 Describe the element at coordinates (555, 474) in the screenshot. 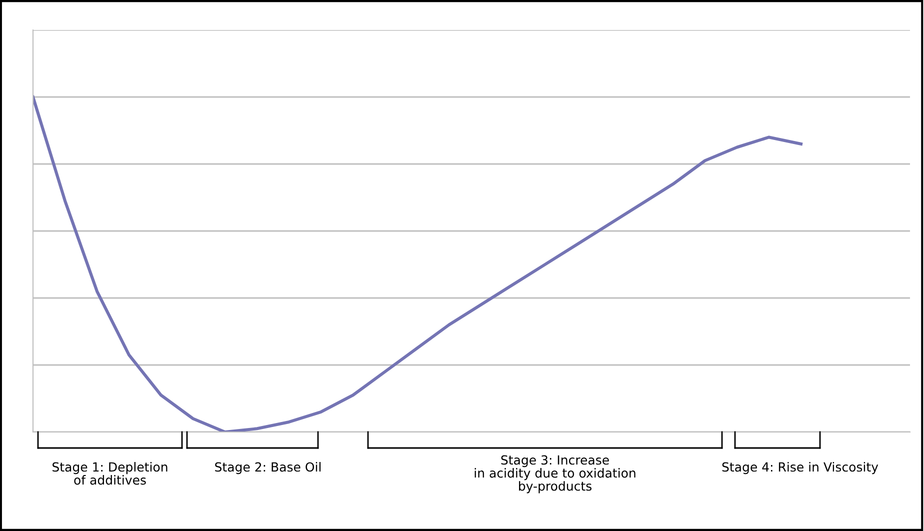

I see `text: Stage 3: Increase in acidity due to oxidation by-products` at that location.